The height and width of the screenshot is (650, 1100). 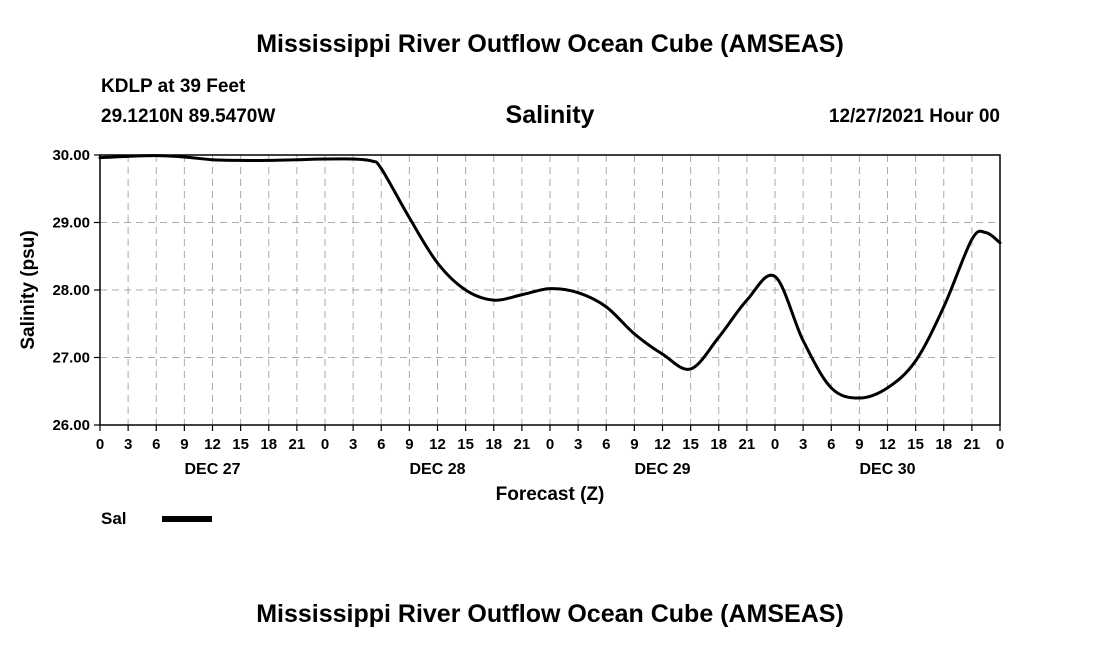 I want to click on date-label: DEC 27, so click(x=212, y=469).